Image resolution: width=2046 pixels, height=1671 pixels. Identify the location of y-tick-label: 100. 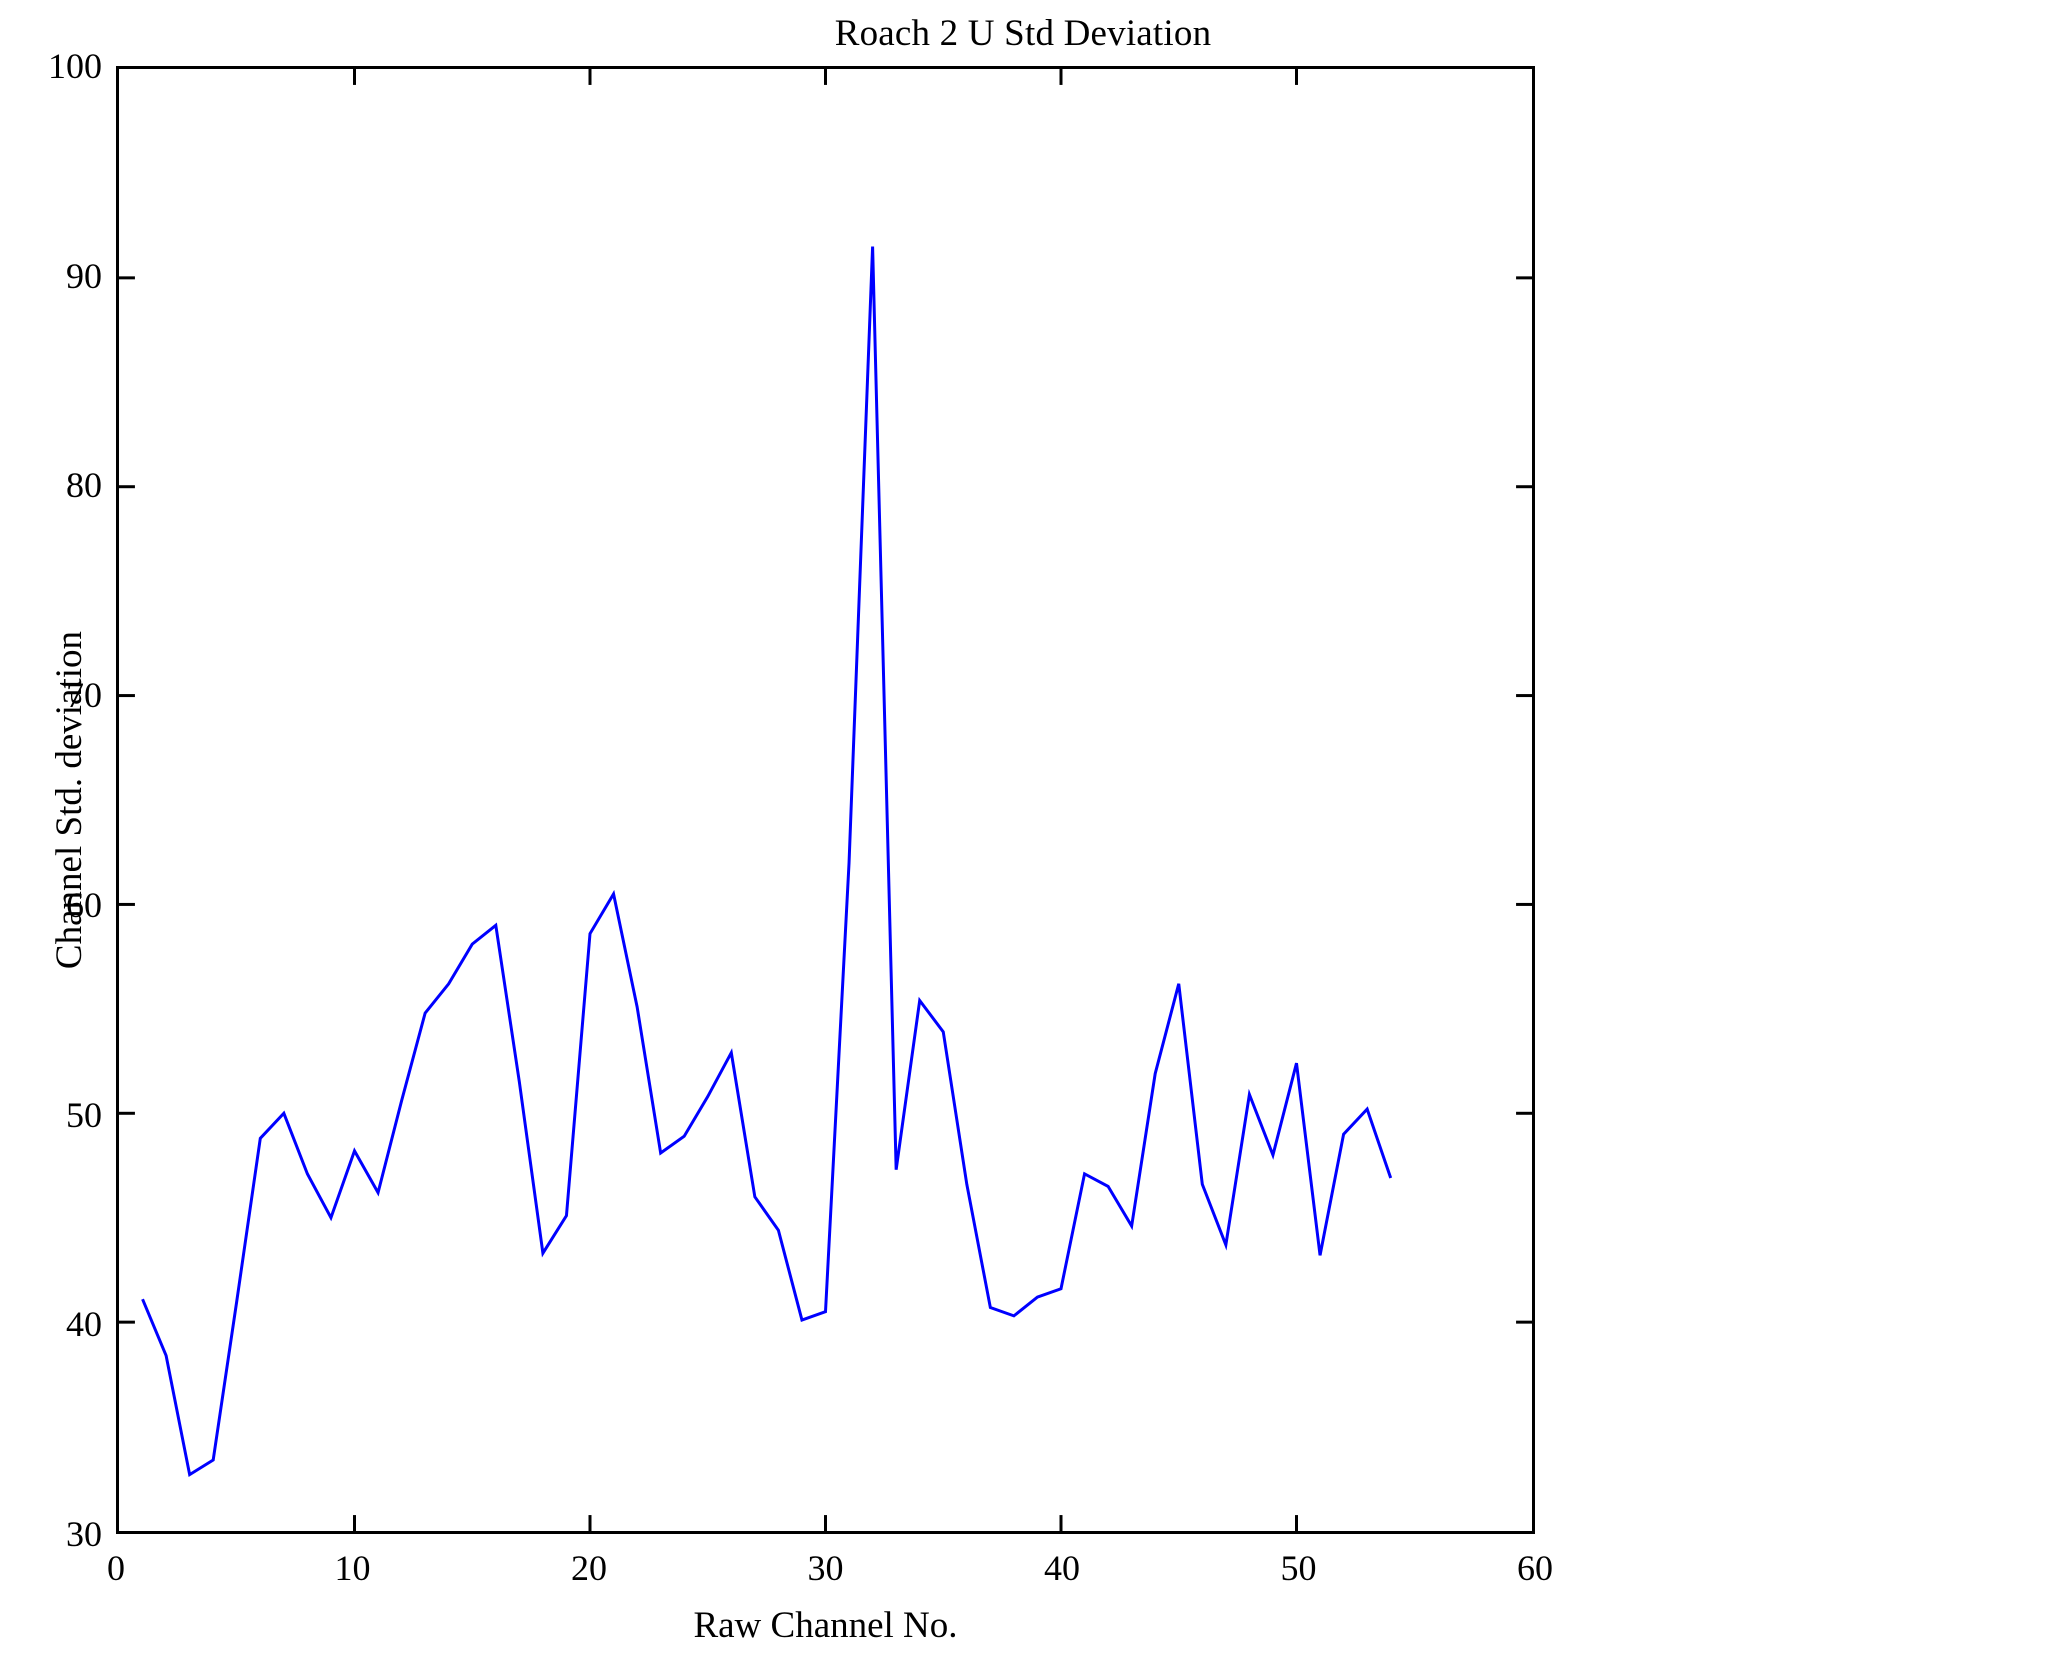
(75, 66).